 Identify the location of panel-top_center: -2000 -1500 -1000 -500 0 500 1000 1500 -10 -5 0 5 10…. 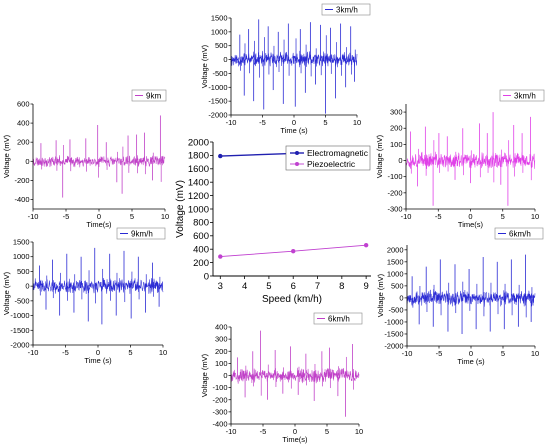
(285, 69).